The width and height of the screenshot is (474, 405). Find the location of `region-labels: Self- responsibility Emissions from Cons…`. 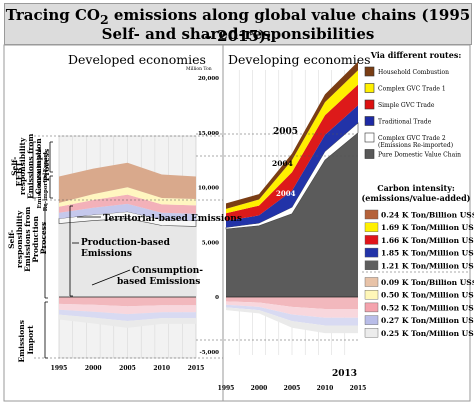

region-labels: Self- responsibility Emissions from Cons… is located at coordinates (29, 247).